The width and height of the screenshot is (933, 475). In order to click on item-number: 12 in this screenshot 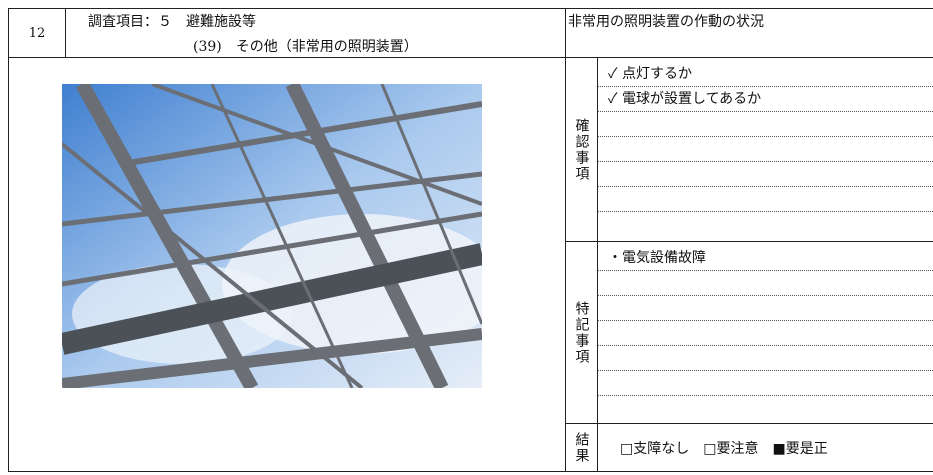, I will do `click(37, 33)`.